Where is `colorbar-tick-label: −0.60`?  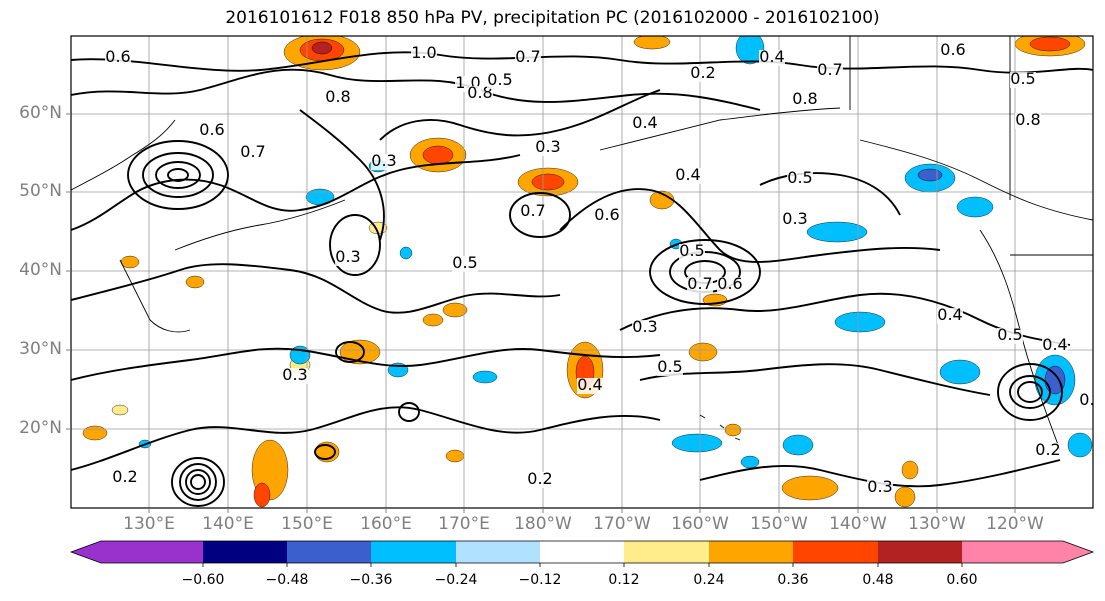 colorbar-tick-label: −0.60 is located at coordinates (203, 580).